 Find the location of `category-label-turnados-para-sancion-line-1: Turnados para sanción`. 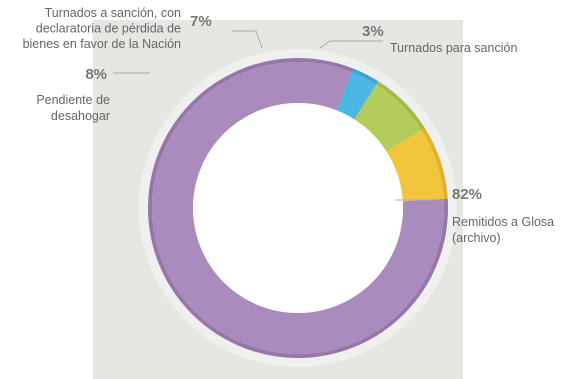

category-label-turnados-para-sancion-line-1: Turnados para sanción is located at coordinates (453, 48).